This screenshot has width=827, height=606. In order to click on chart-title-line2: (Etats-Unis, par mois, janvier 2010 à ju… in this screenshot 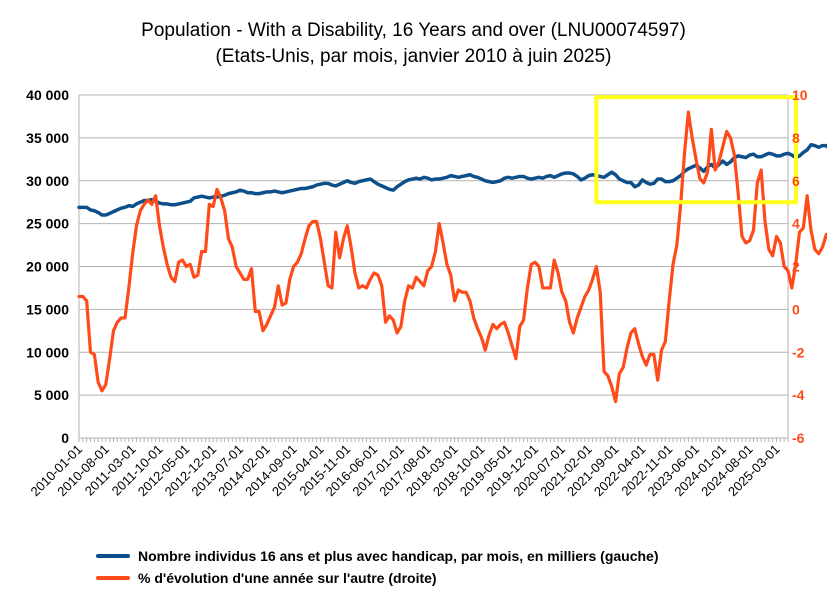, I will do `click(413, 56)`.